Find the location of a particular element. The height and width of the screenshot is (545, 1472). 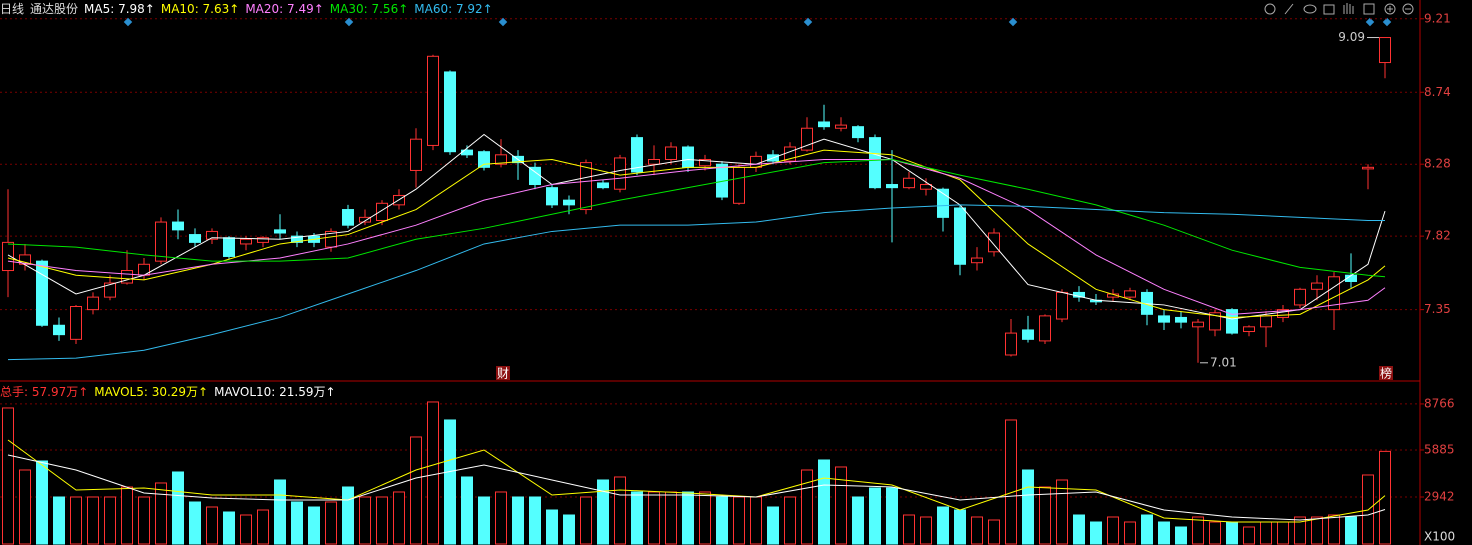

settings-icon is located at coordinates (1270, 9).